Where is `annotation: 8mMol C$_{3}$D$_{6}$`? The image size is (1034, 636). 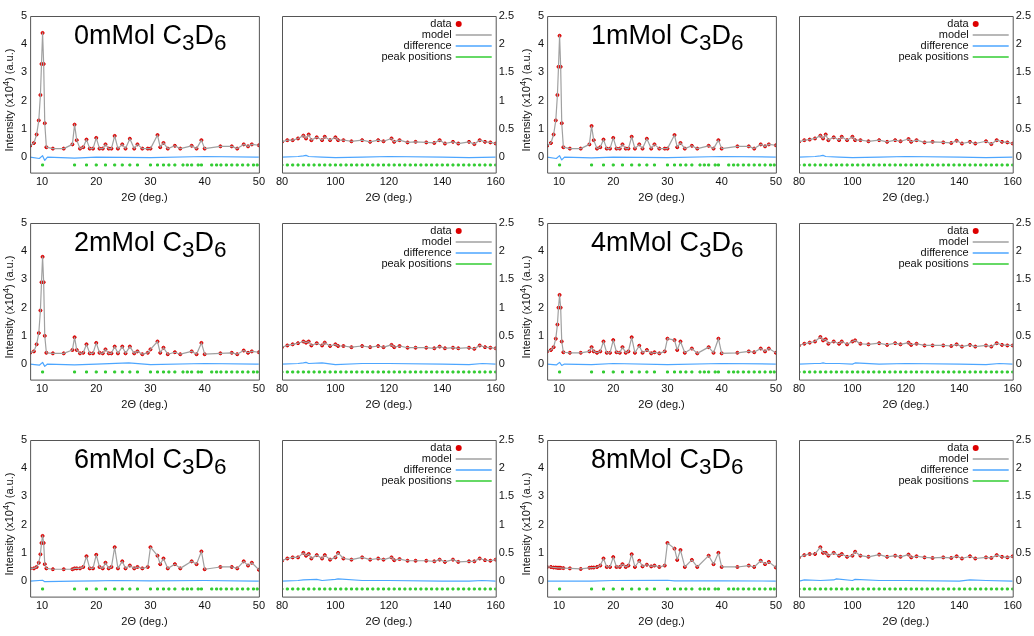 annotation: 8mMol C$_{3}$D$_{6}$ is located at coordinates (667, 463).